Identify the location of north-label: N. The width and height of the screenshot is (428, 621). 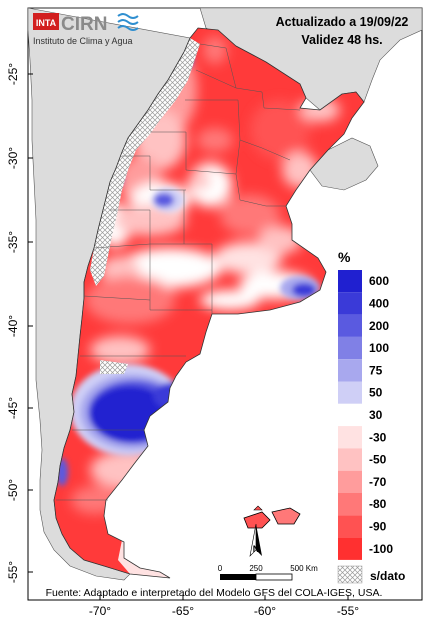
(256, 549).